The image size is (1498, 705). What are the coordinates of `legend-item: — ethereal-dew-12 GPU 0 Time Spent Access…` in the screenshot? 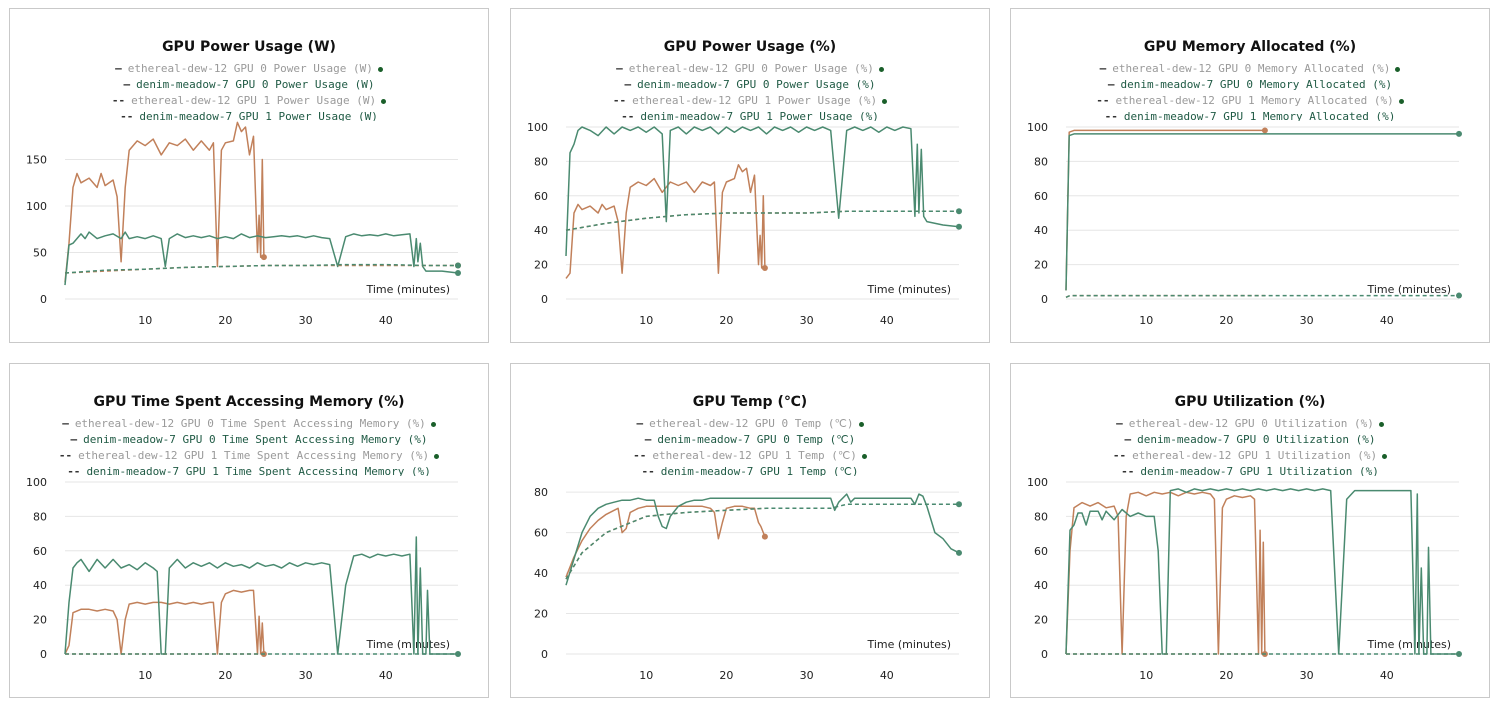 It's located at (249, 424).